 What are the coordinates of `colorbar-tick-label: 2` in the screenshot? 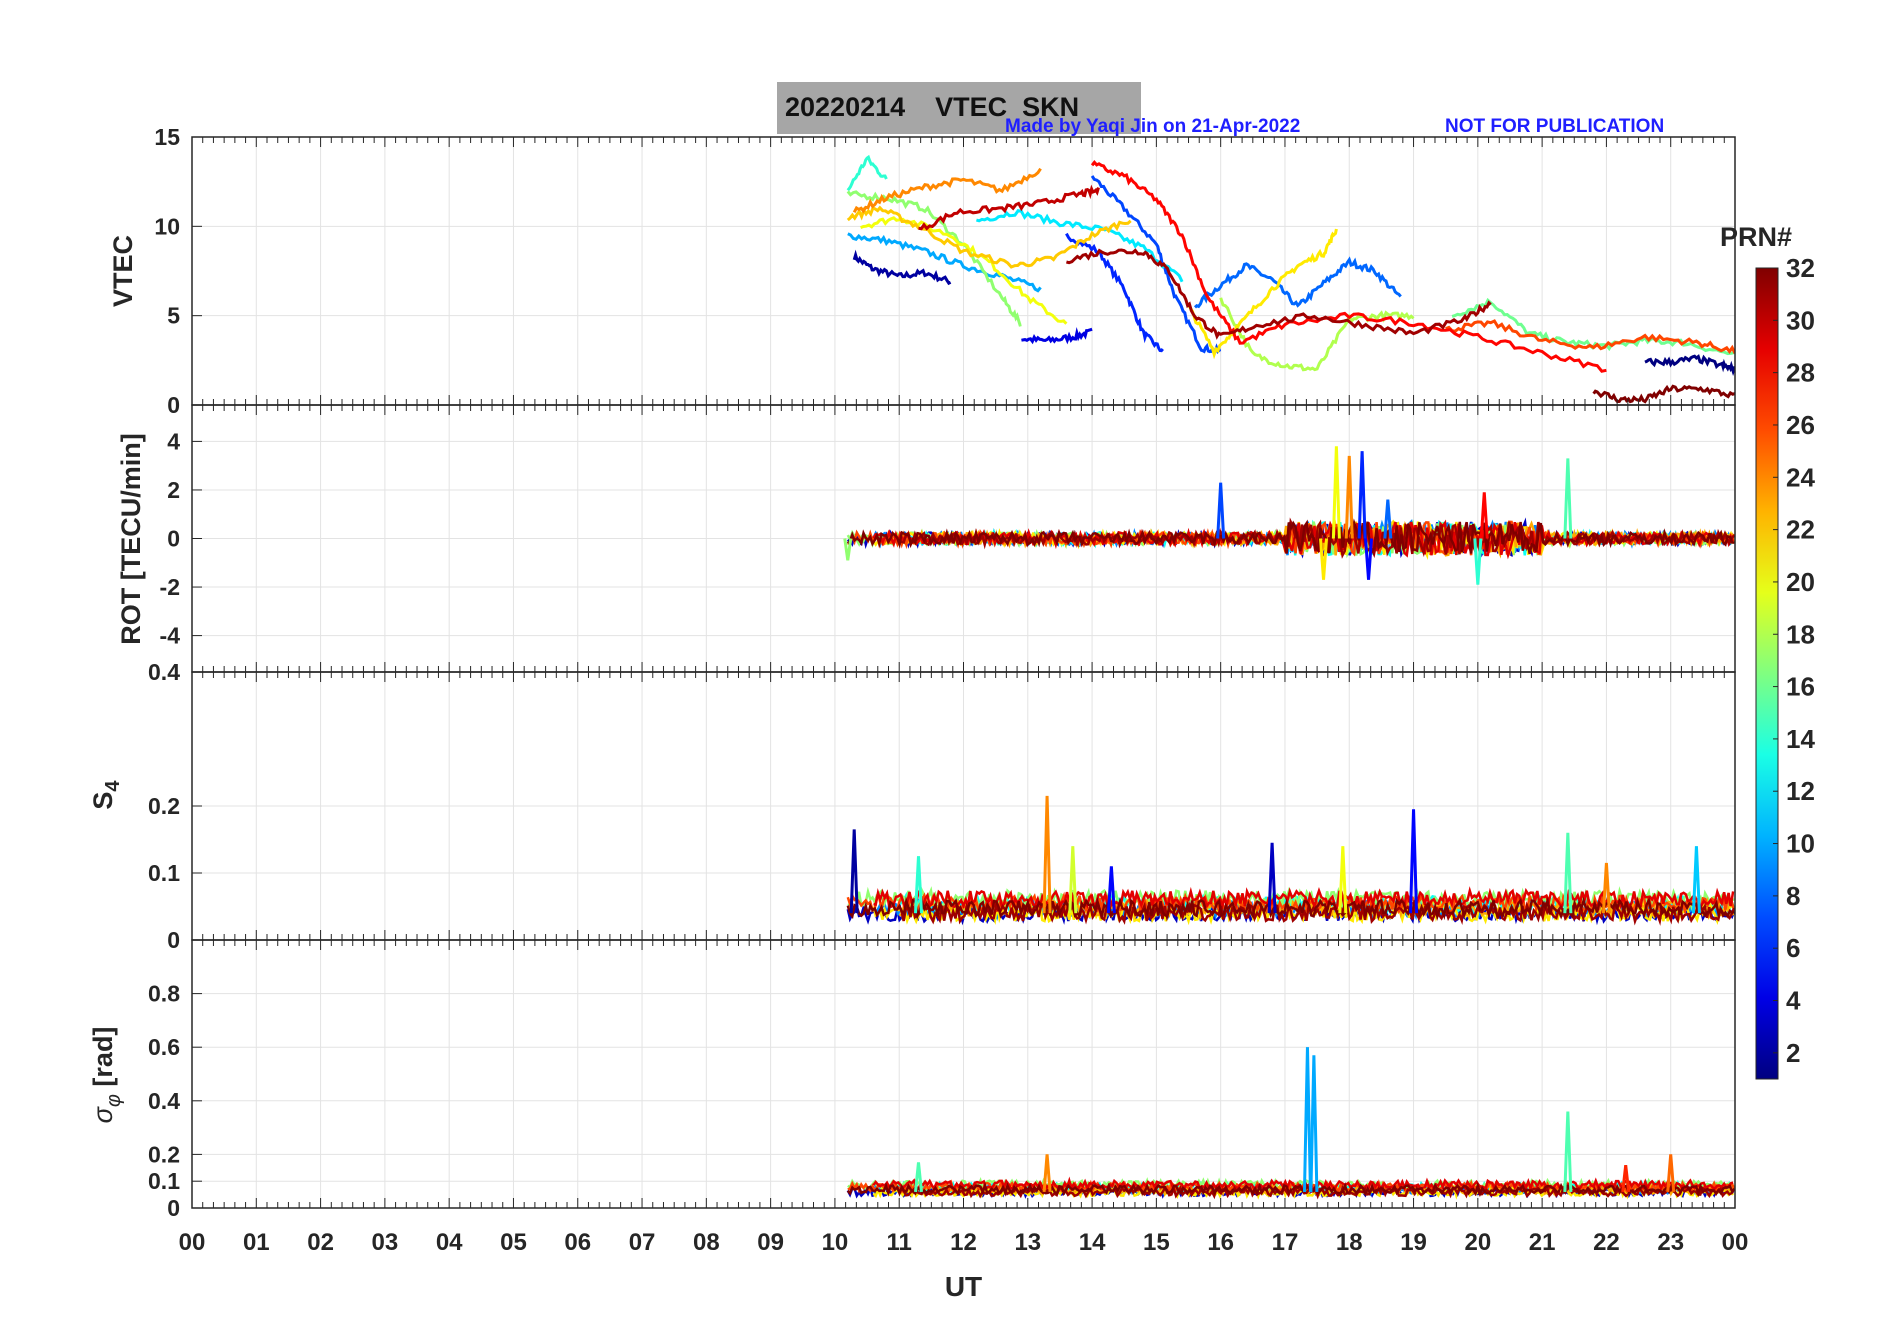 It's located at (1793, 1053).